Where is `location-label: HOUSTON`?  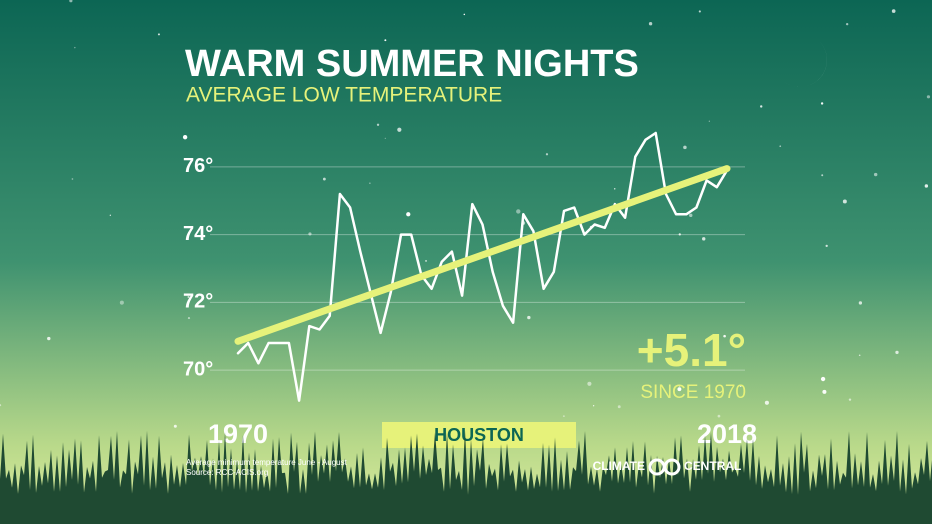
location-label: HOUSTON is located at coordinates (479, 435).